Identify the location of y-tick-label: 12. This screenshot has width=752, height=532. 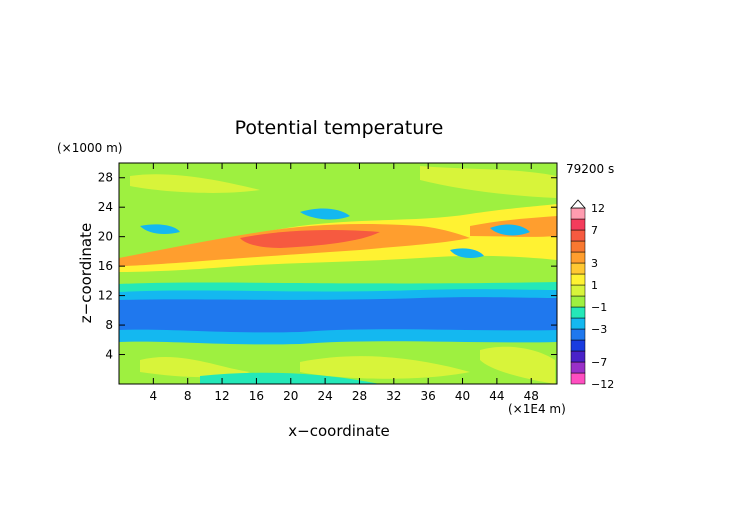
(105, 296).